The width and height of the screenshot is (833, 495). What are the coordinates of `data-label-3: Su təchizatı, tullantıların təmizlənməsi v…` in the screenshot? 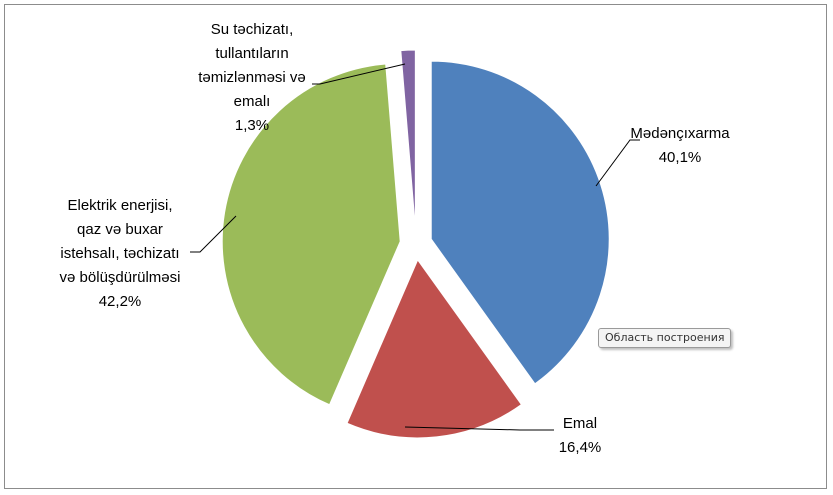 It's located at (252, 77).